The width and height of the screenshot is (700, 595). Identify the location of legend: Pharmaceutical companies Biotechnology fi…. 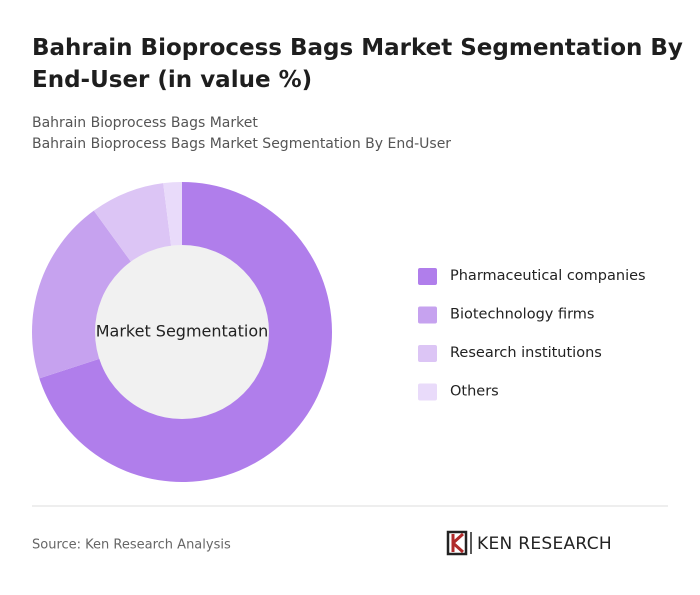
(532, 334).